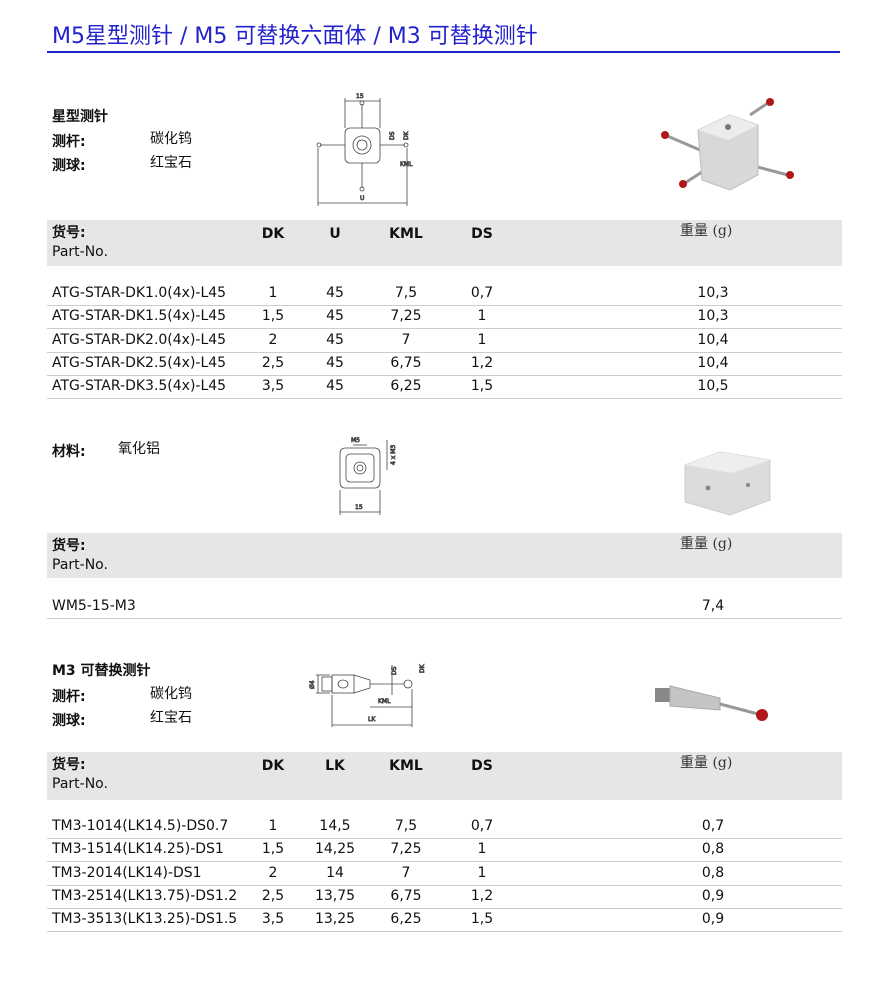  I want to click on star-stylus-drawing: 15 U DS DK KML, so click(365, 149).